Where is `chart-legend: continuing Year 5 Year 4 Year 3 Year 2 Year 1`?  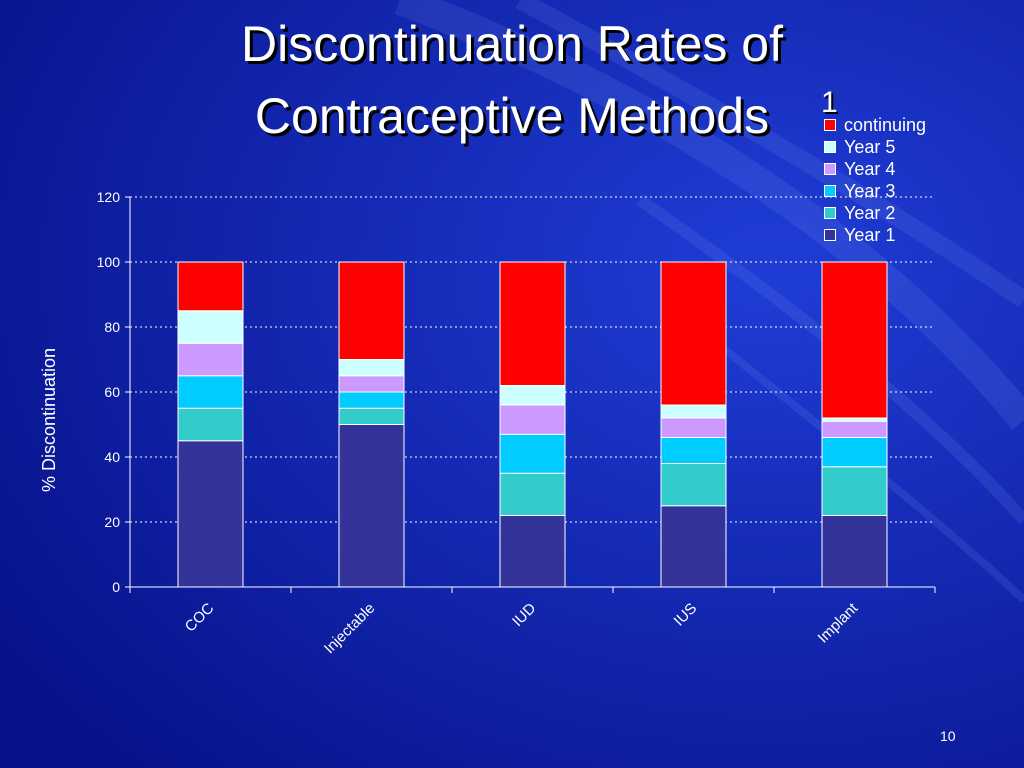 chart-legend: continuing Year 5 Year 4 Year 3 Year 2 Year 1 is located at coordinates (875, 180).